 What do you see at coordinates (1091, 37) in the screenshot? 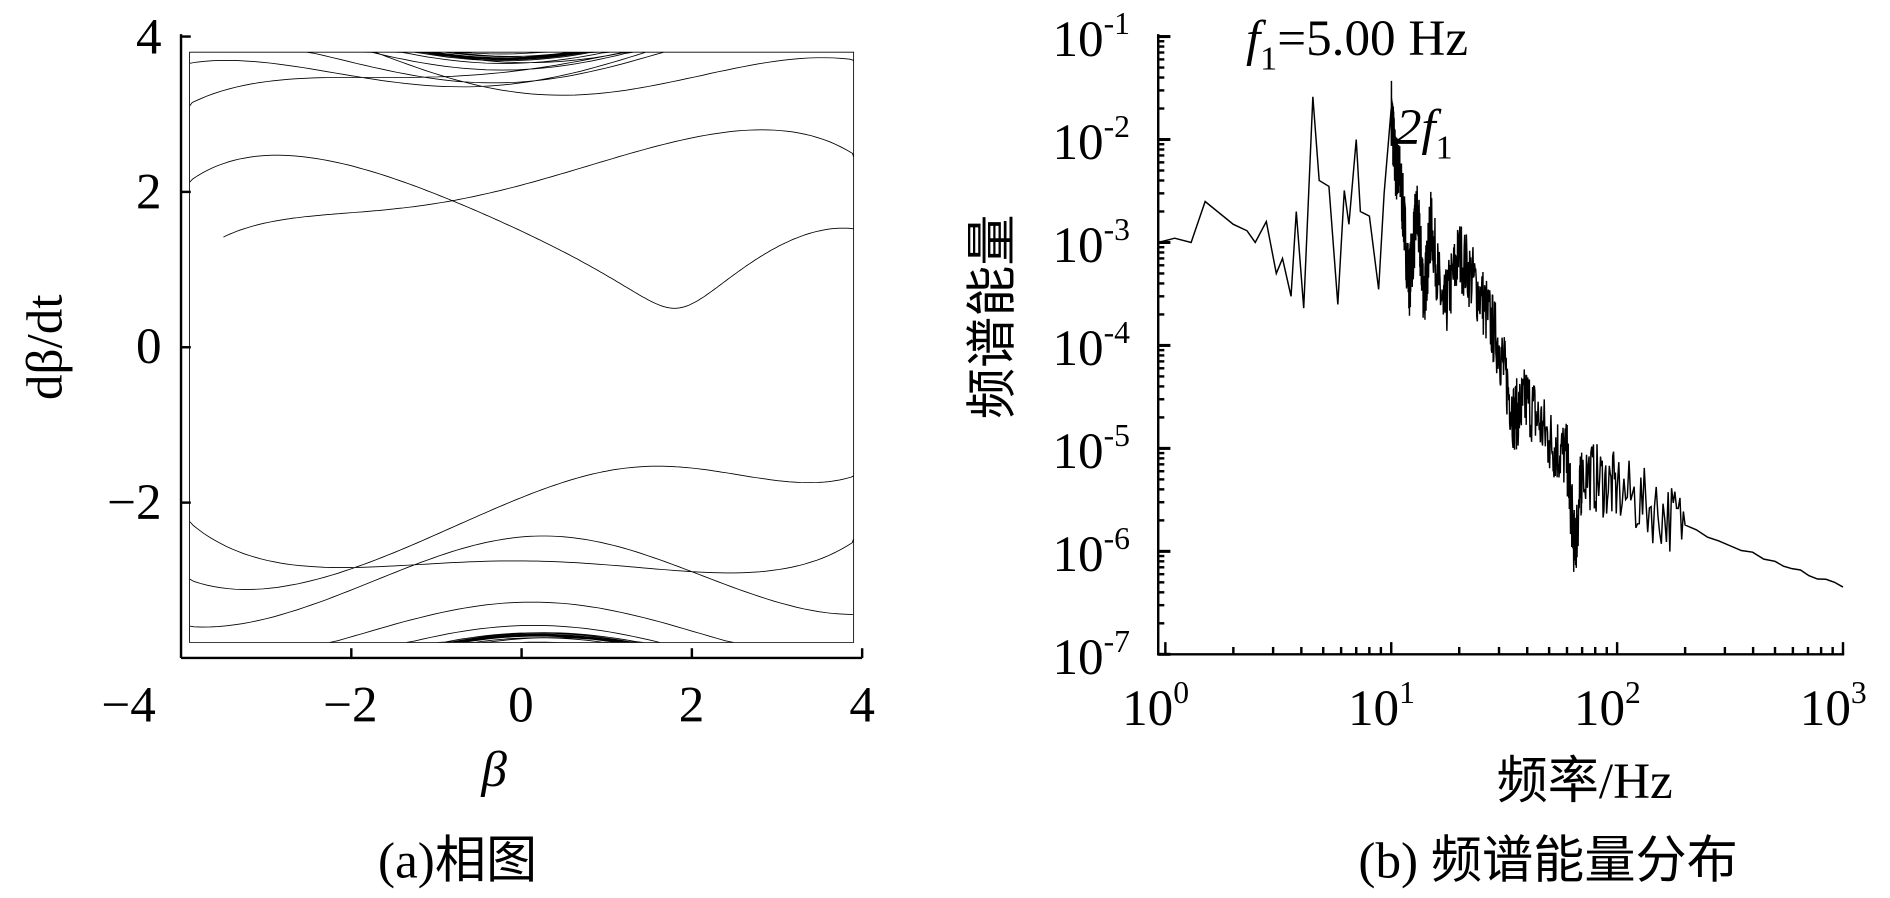
I see `y-tick-label: 10⁻¹` at bounding box center [1091, 37].